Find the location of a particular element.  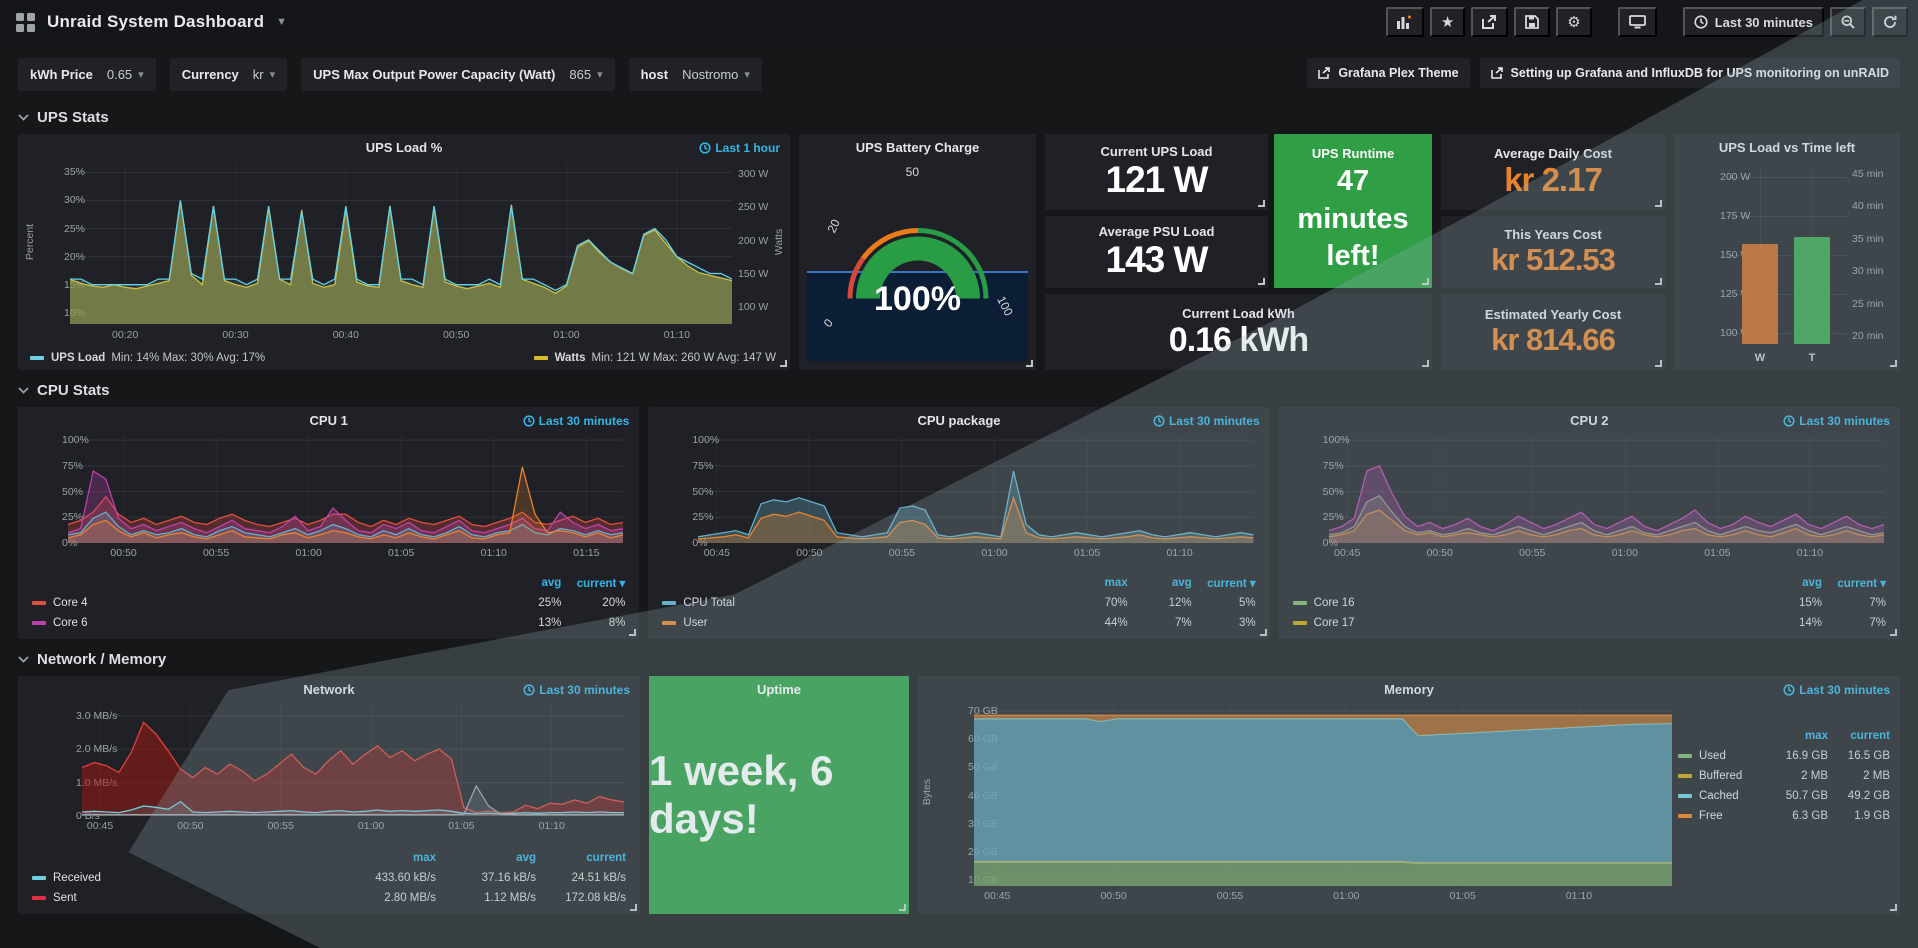

legend-row: Used 16.9 GB 16.5 GB is located at coordinates (1784, 756).